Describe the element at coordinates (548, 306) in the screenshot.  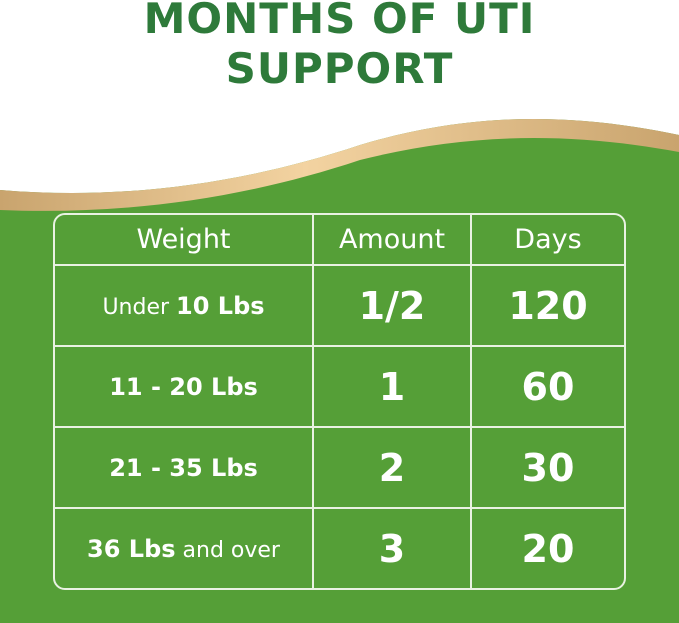
I see `days-cell: 120` at that location.